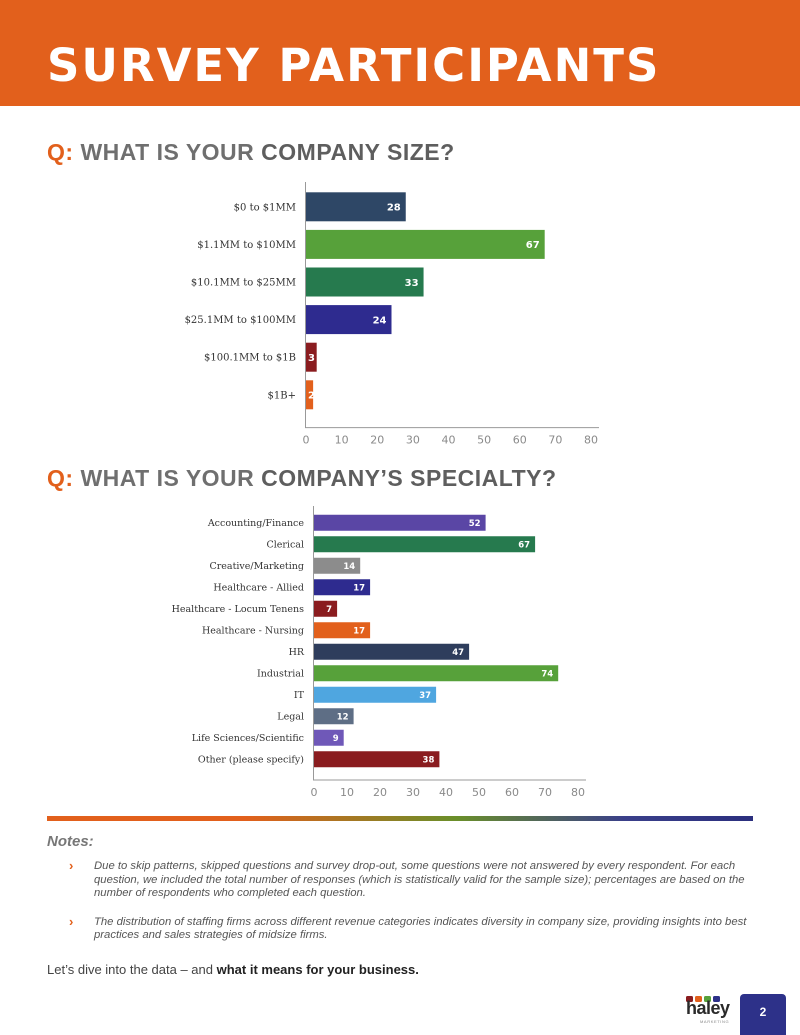 The width and height of the screenshot is (800, 1035). I want to click on category-label: Accounting/Finance, so click(256, 523).